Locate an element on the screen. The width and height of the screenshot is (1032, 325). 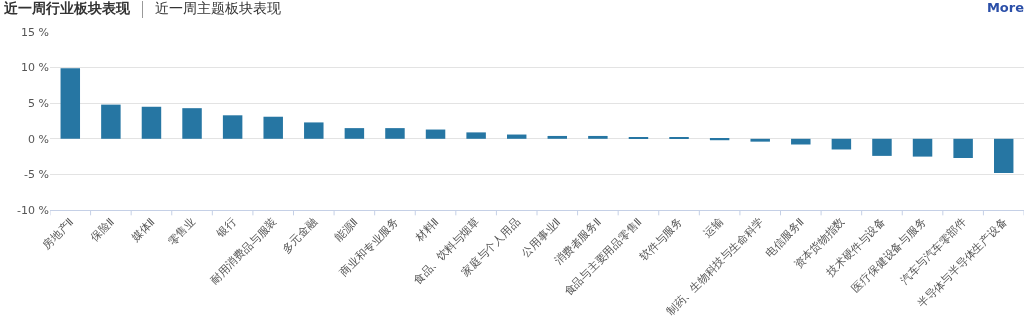
chart-title: 近一周行业板块表现 is located at coordinates (67, 9).